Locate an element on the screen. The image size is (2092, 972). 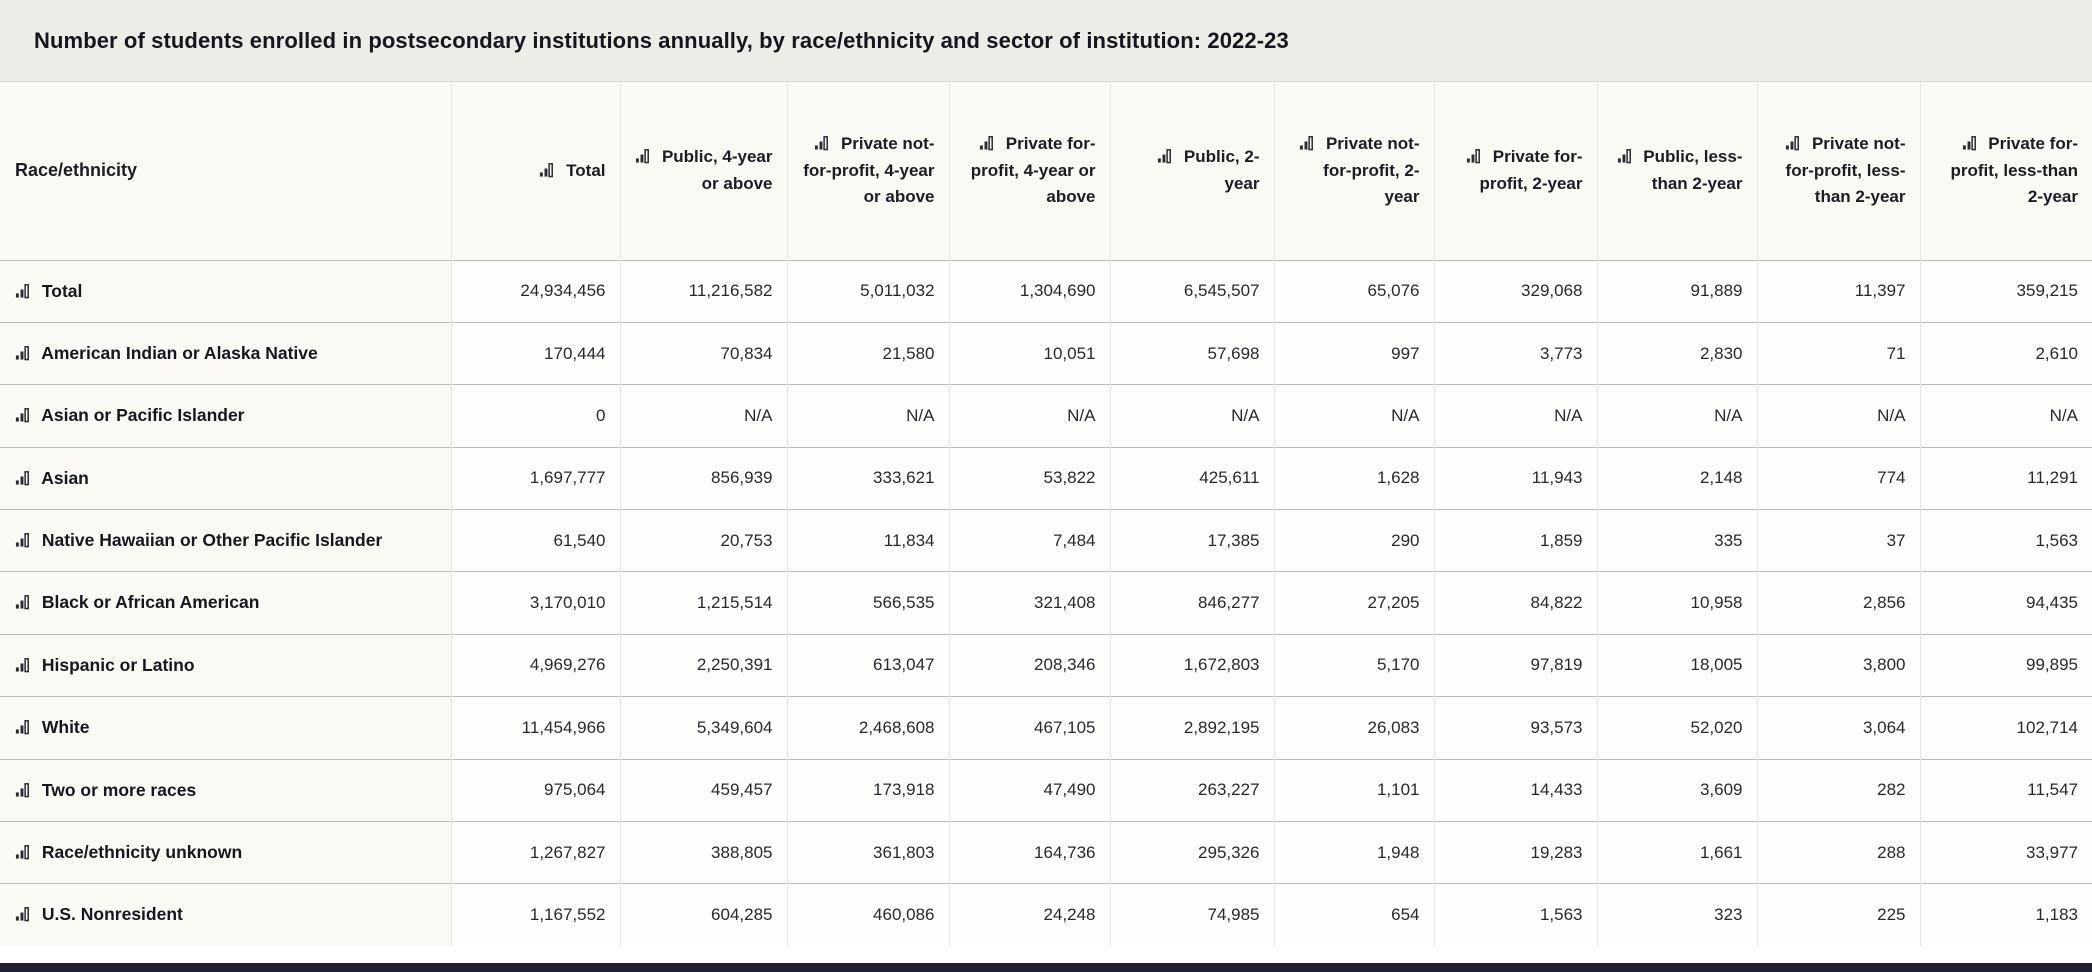
data-cell: 24,934,456 is located at coordinates (536, 291).